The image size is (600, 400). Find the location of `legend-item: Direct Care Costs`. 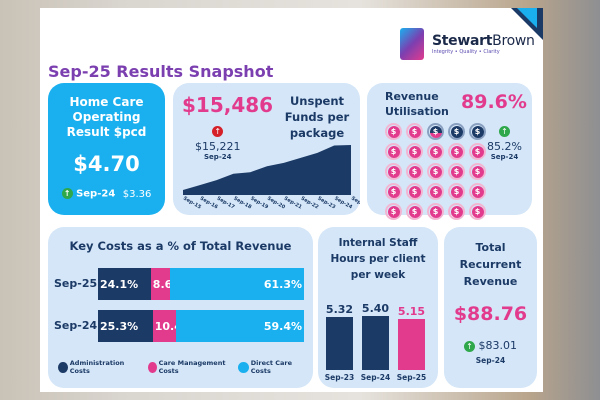

legend-item: Direct Care Costs is located at coordinates (275, 367).